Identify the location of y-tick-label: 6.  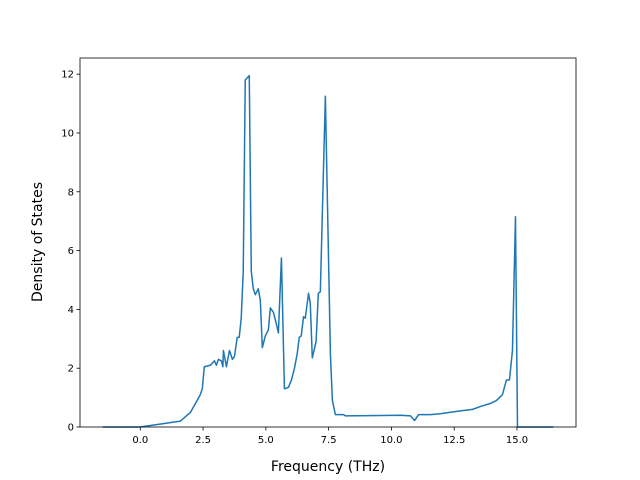
(71, 251).